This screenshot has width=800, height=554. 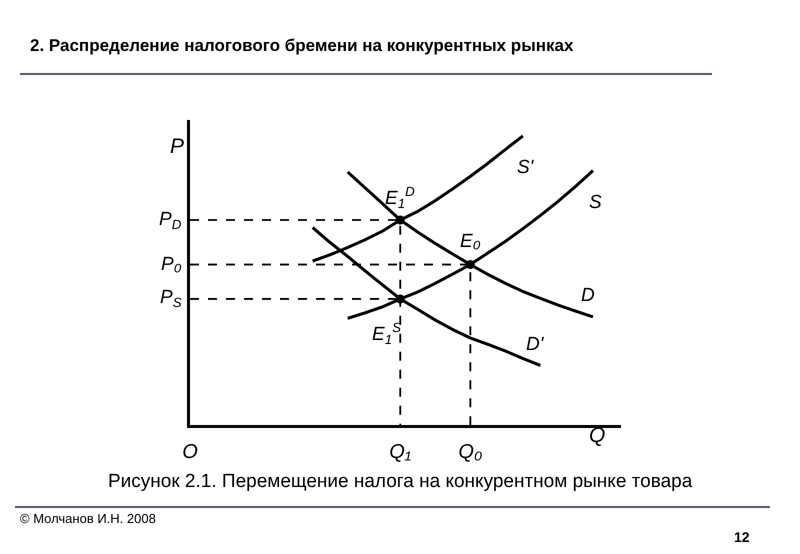 What do you see at coordinates (171, 298) in the screenshot?
I see `annotation: P$_{S}$` at bounding box center [171, 298].